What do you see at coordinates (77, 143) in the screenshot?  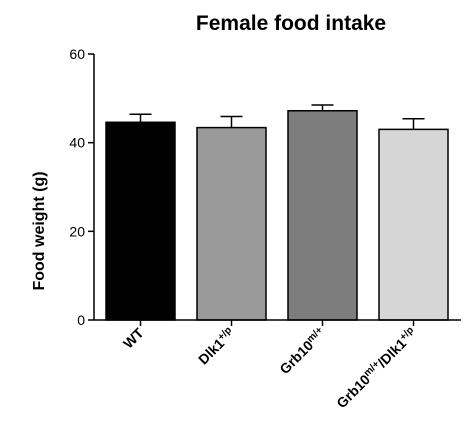 I see `y-tick-label-2: 40` at bounding box center [77, 143].